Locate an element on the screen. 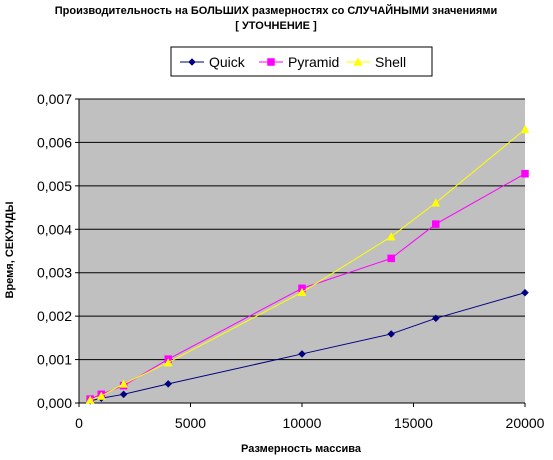 Image resolution: width=553 pixels, height=460 pixels. x-tick-label: 15000 is located at coordinates (413, 423).